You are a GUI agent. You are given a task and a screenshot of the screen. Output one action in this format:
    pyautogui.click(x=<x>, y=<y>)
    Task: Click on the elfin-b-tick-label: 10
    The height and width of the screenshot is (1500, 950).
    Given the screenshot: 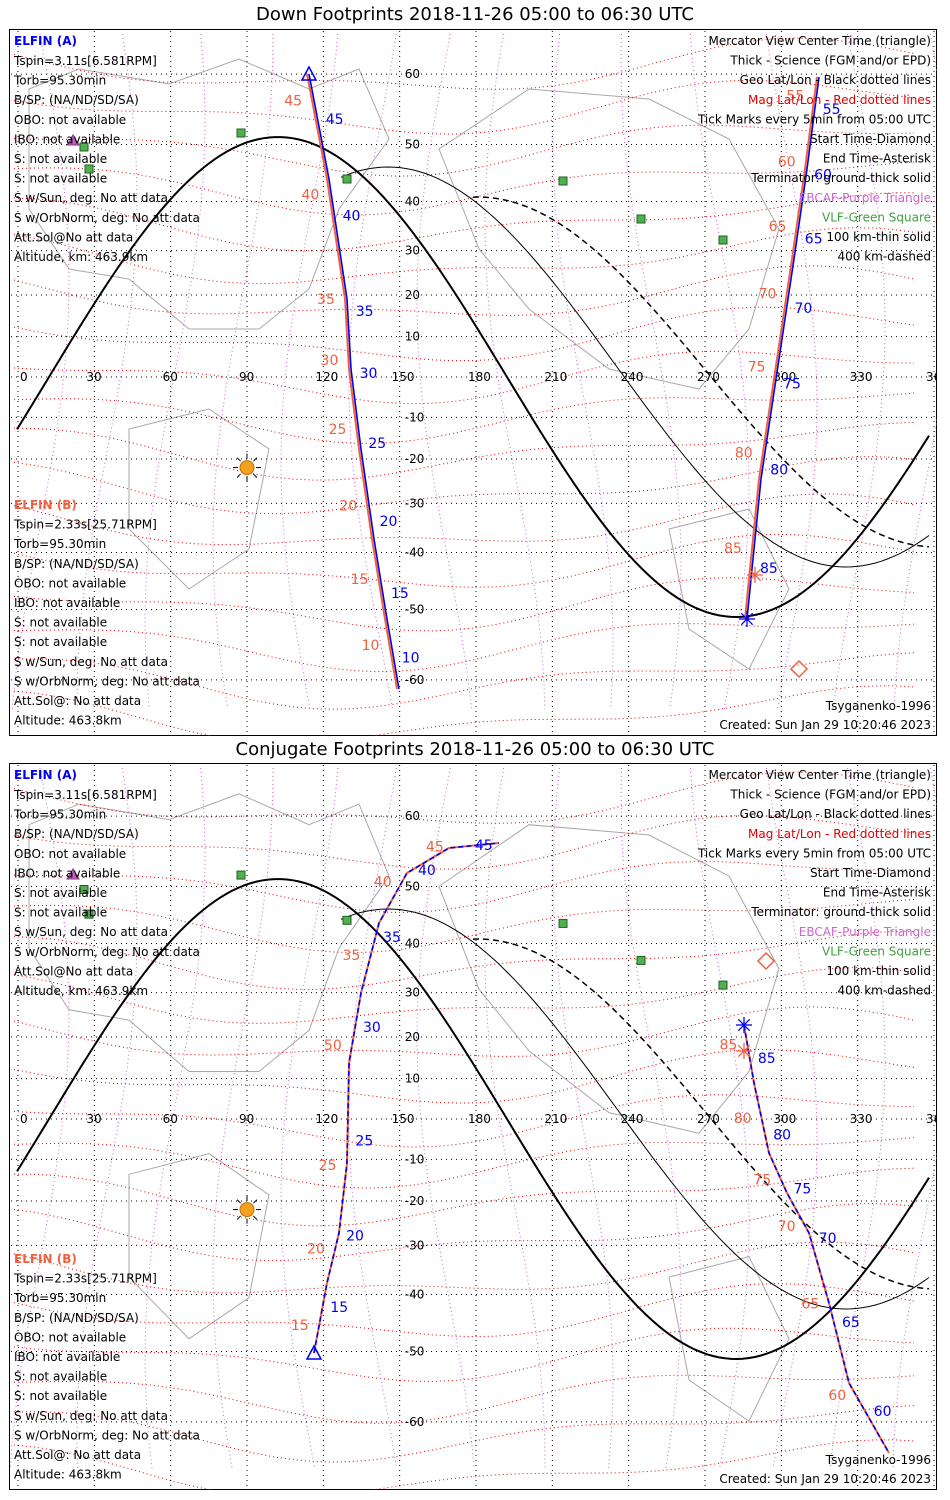 What is the action you would take?
    pyautogui.click(x=371, y=646)
    